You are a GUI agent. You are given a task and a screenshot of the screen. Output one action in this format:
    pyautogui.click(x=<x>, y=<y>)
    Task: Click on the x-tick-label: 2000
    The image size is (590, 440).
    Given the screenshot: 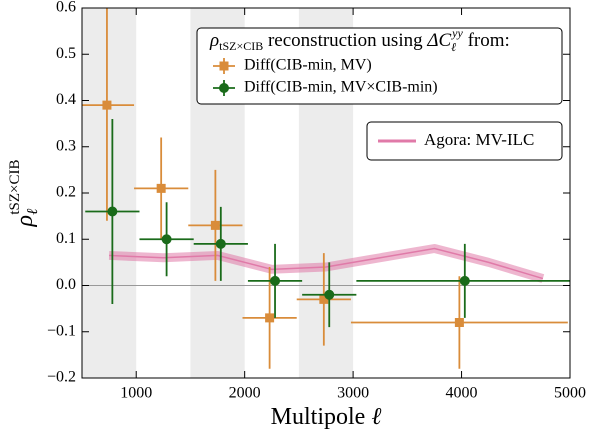 What is the action you would take?
    pyautogui.click(x=245, y=393)
    